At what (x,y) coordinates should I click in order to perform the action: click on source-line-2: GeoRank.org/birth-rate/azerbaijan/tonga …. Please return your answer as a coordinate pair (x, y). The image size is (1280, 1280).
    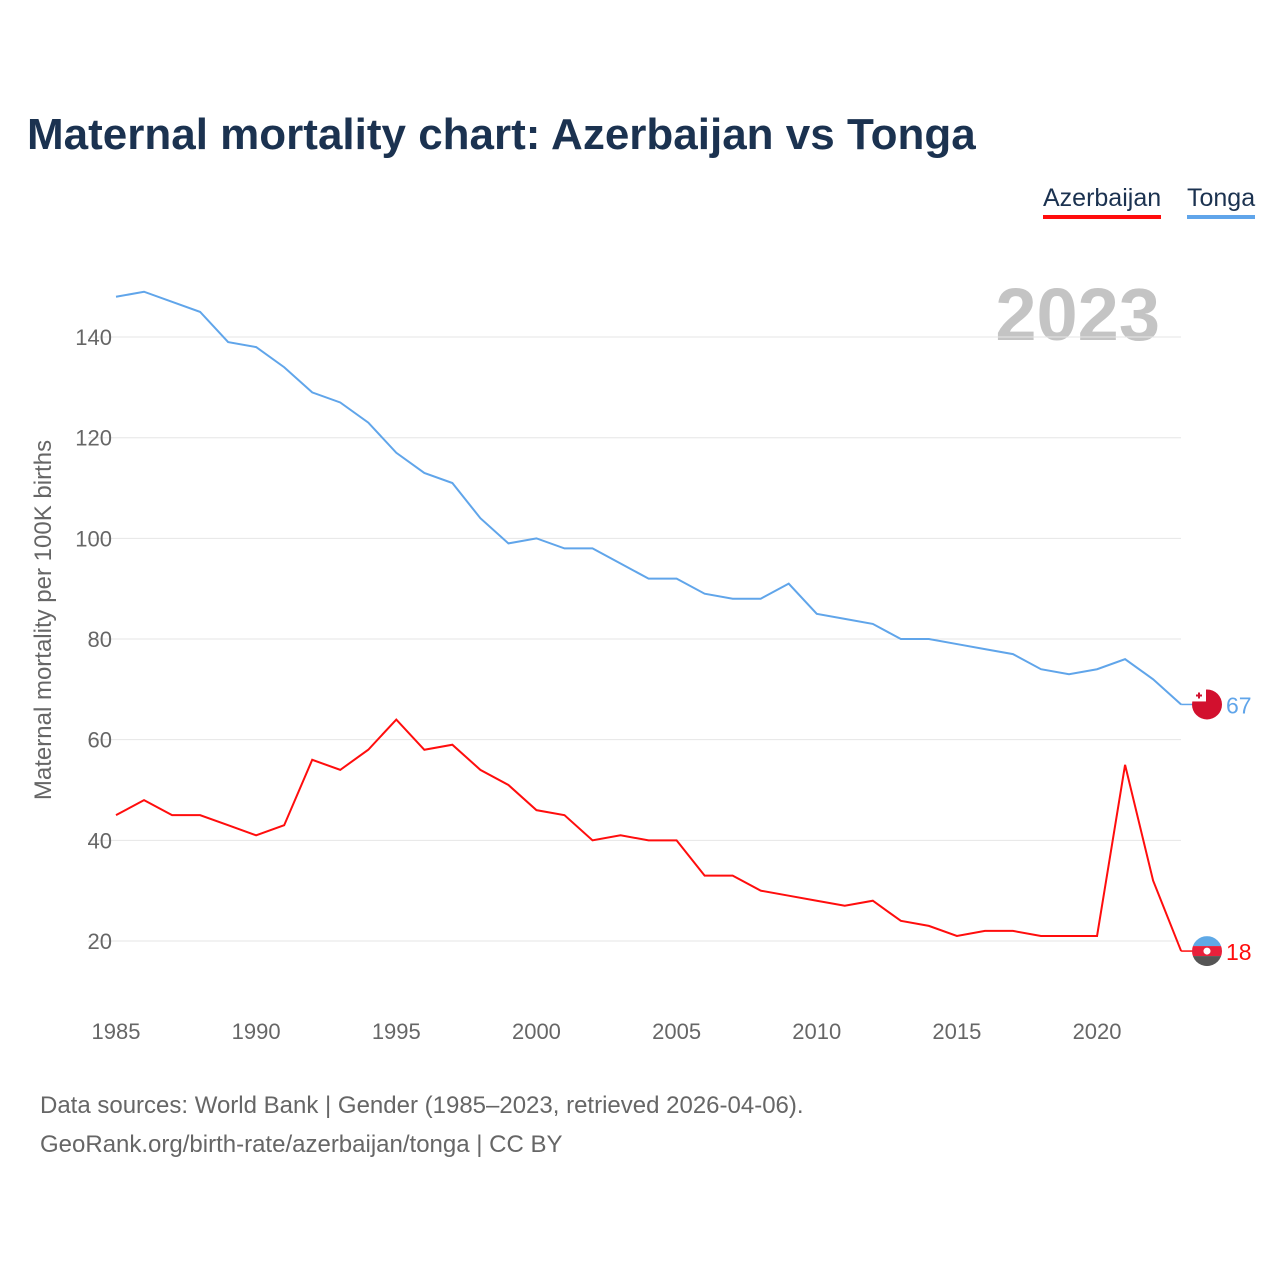
    Looking at the image, I should click on (301, 1144).